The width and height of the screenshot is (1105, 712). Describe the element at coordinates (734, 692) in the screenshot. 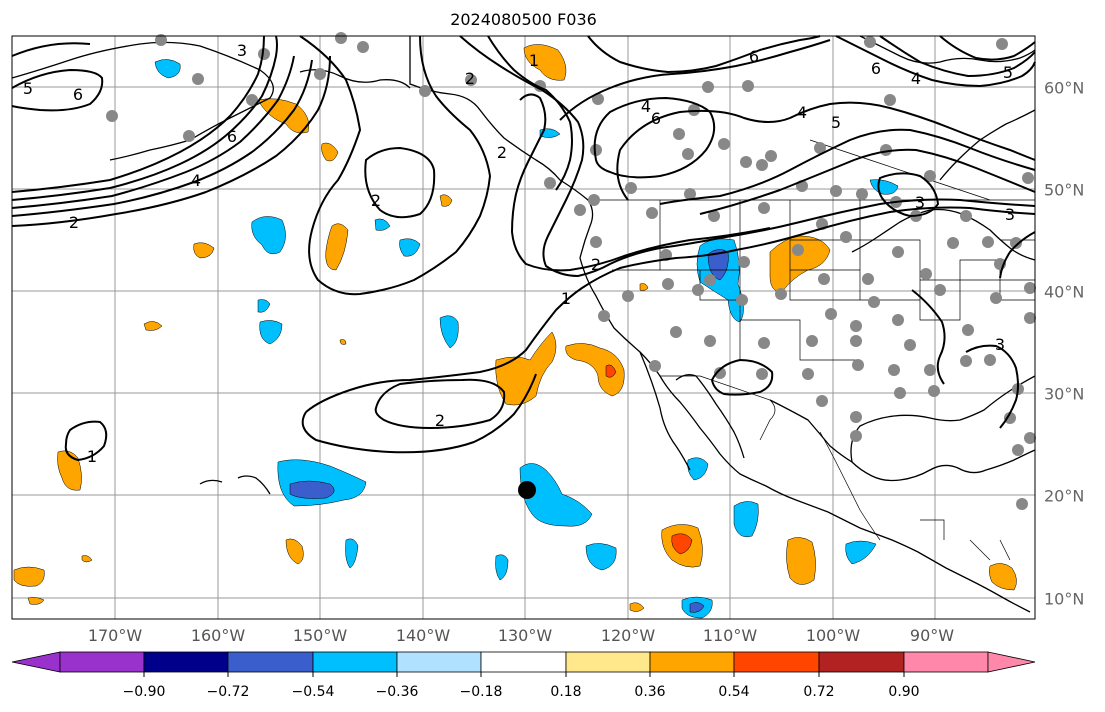

I see `colorbar-tick-label: 0.54` at that location.